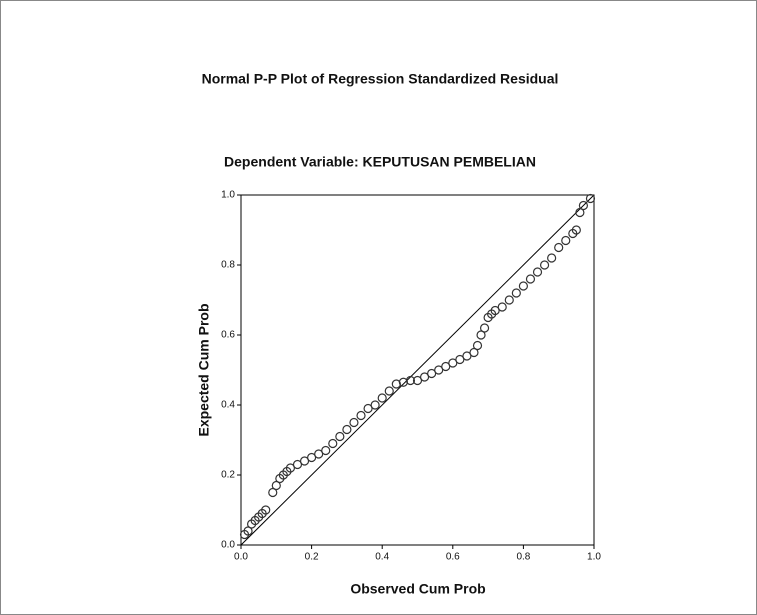 The width and height of the screenshot is (757, 615). I want to click on y-tick-label: 1.0, so click(228, 195).